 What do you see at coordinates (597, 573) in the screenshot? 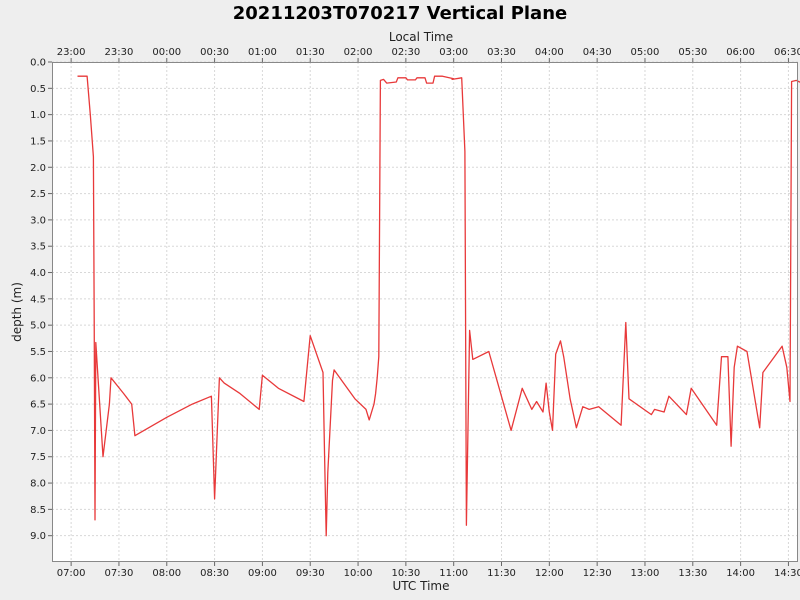
I see `x-tick-label: 12:30` at bounding box center [597, 573].